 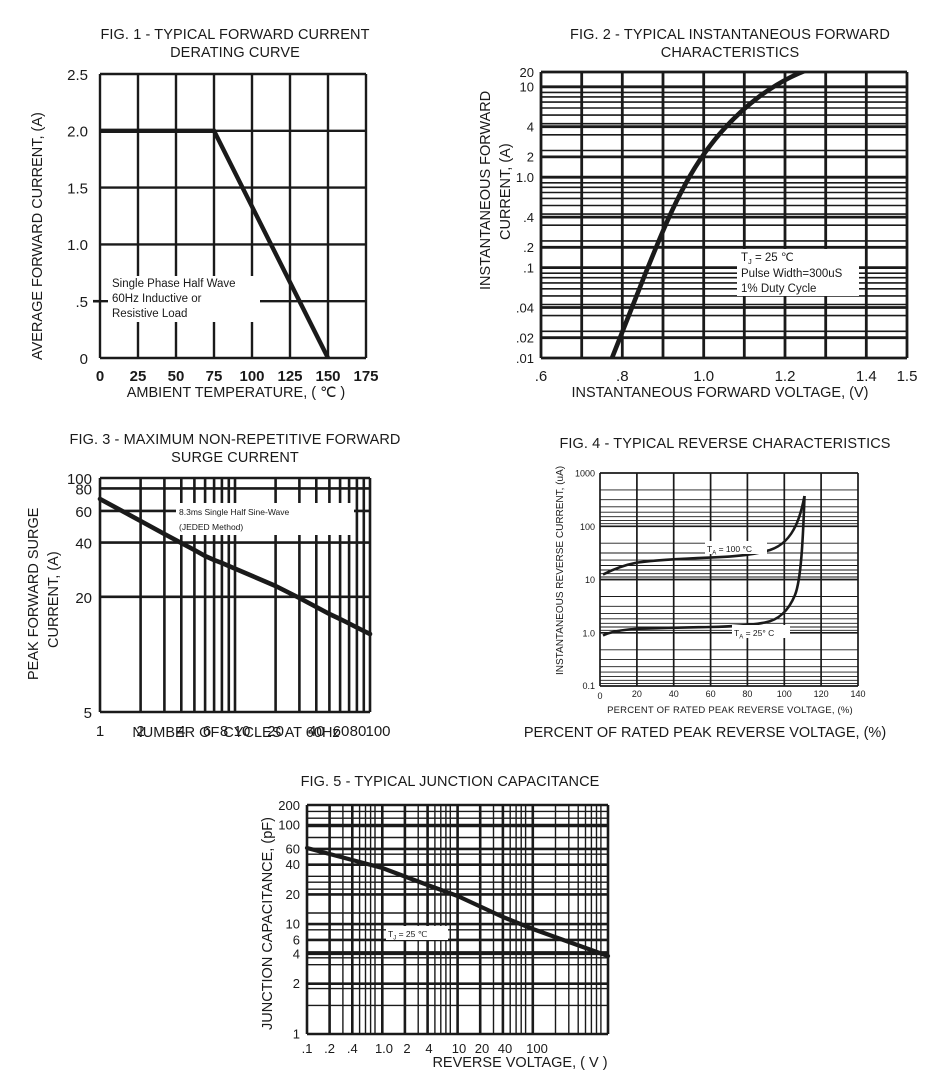 What do you see at coordinates (709, 215) in the screenshot?
I see `figure-2-forward-characteristic-curve` at bounding box center [709, 215].